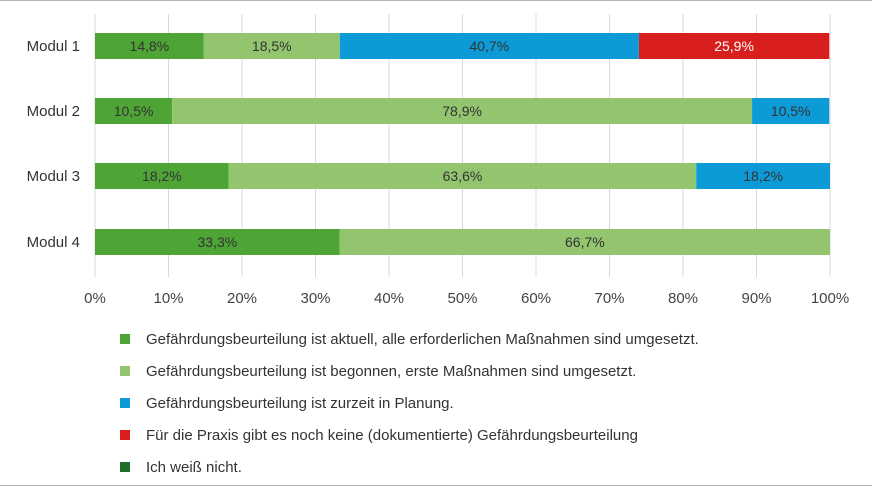  Describe the element at coordinates (53, 176) in the screenshot. I see `category-label: Modul 3` at that location.